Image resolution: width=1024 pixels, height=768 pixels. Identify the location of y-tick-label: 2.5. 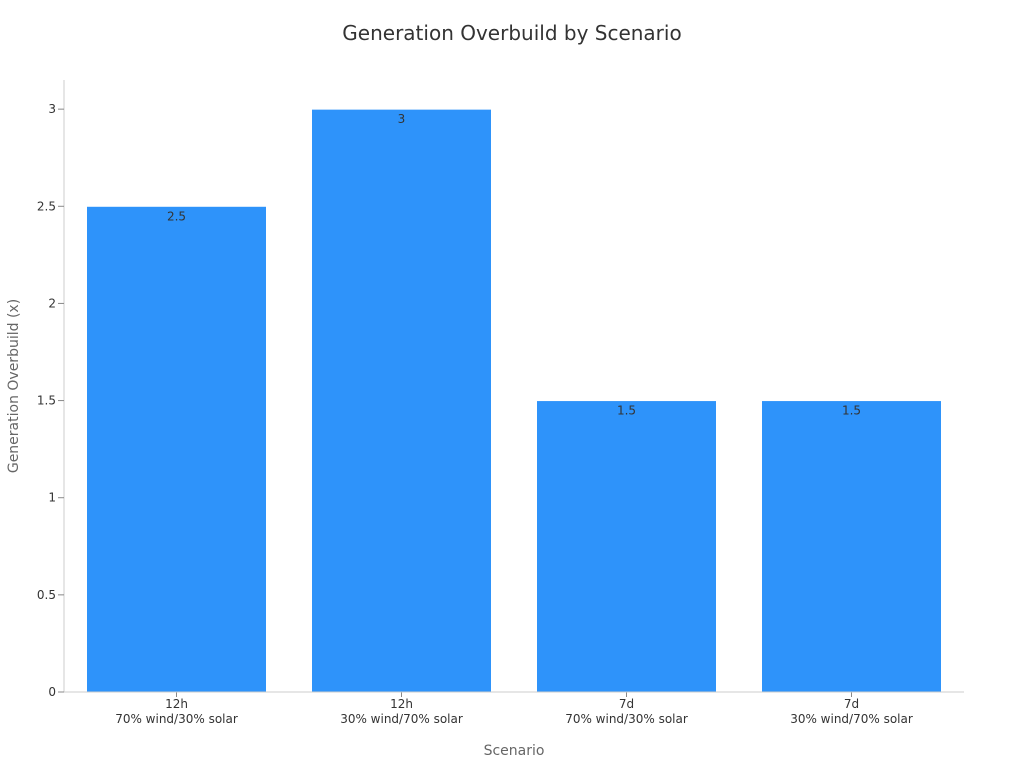
(46, 206).